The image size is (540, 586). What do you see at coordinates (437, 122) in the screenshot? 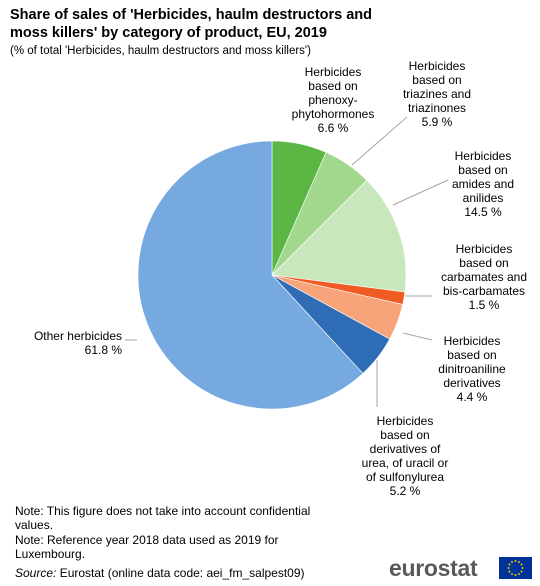
I see `slice-value-label: 5.9 %` at bounding box center [437, 122].